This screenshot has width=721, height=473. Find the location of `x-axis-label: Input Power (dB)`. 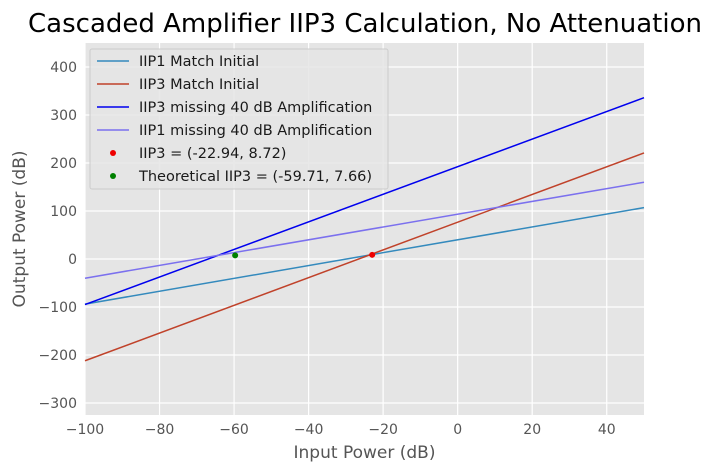

x-axis-label: Input Power (dB) is located at coordinates (365, 453).